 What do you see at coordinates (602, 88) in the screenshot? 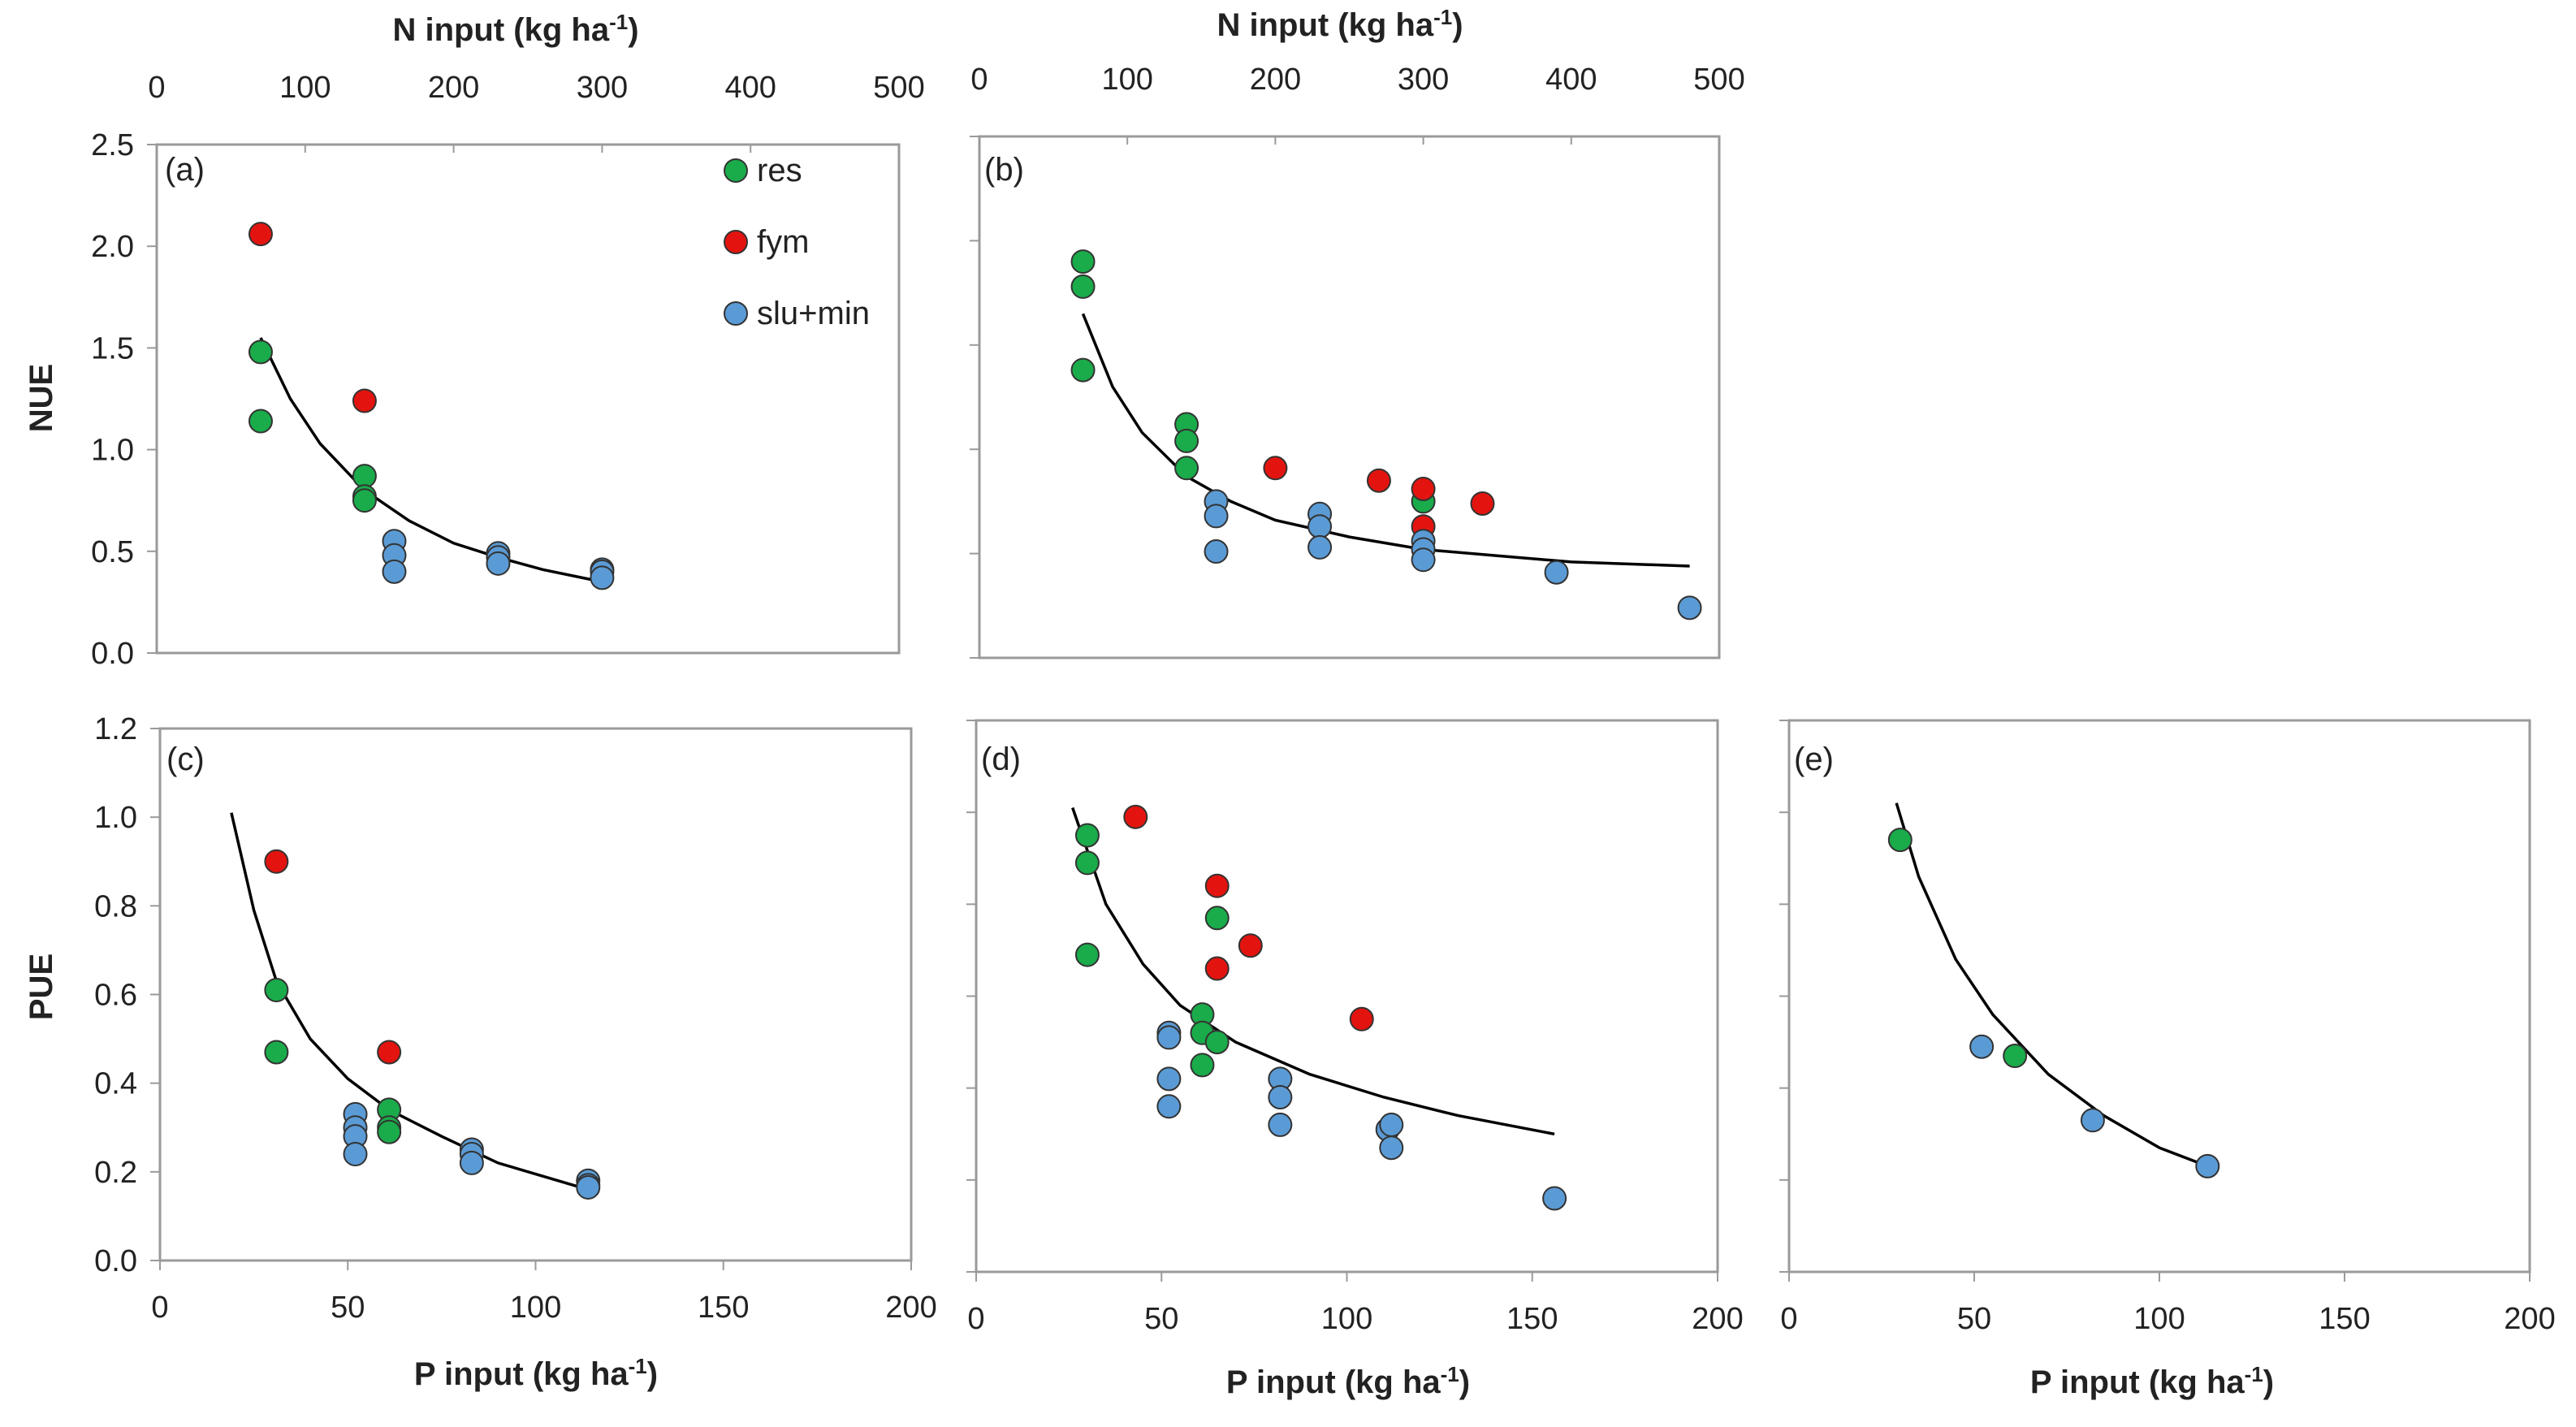
I see `x-tick-label-a: 300` at bounding box center [602, 88].